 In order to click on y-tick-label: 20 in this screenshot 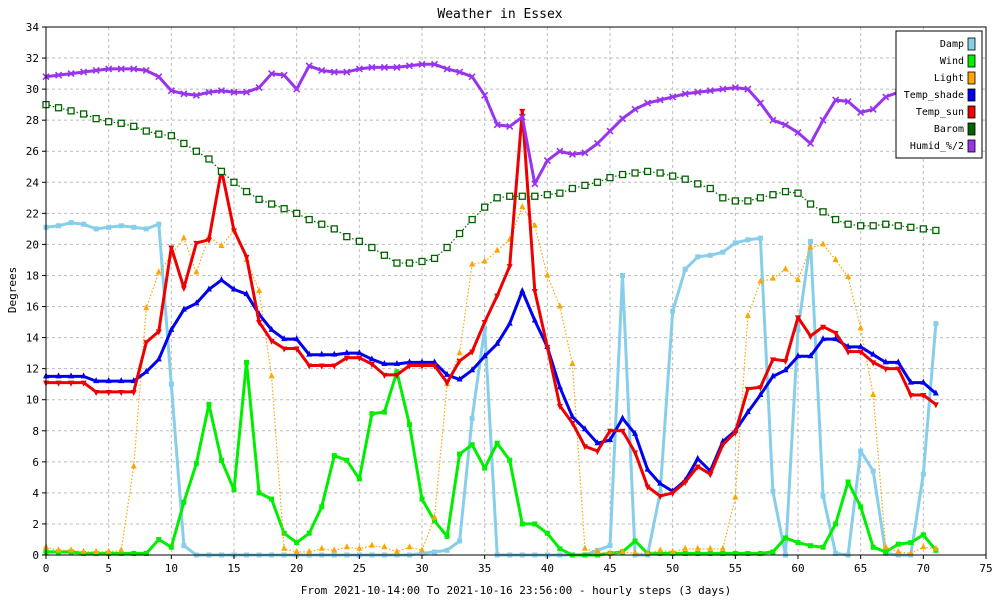, I will do `click(32, 244)`.